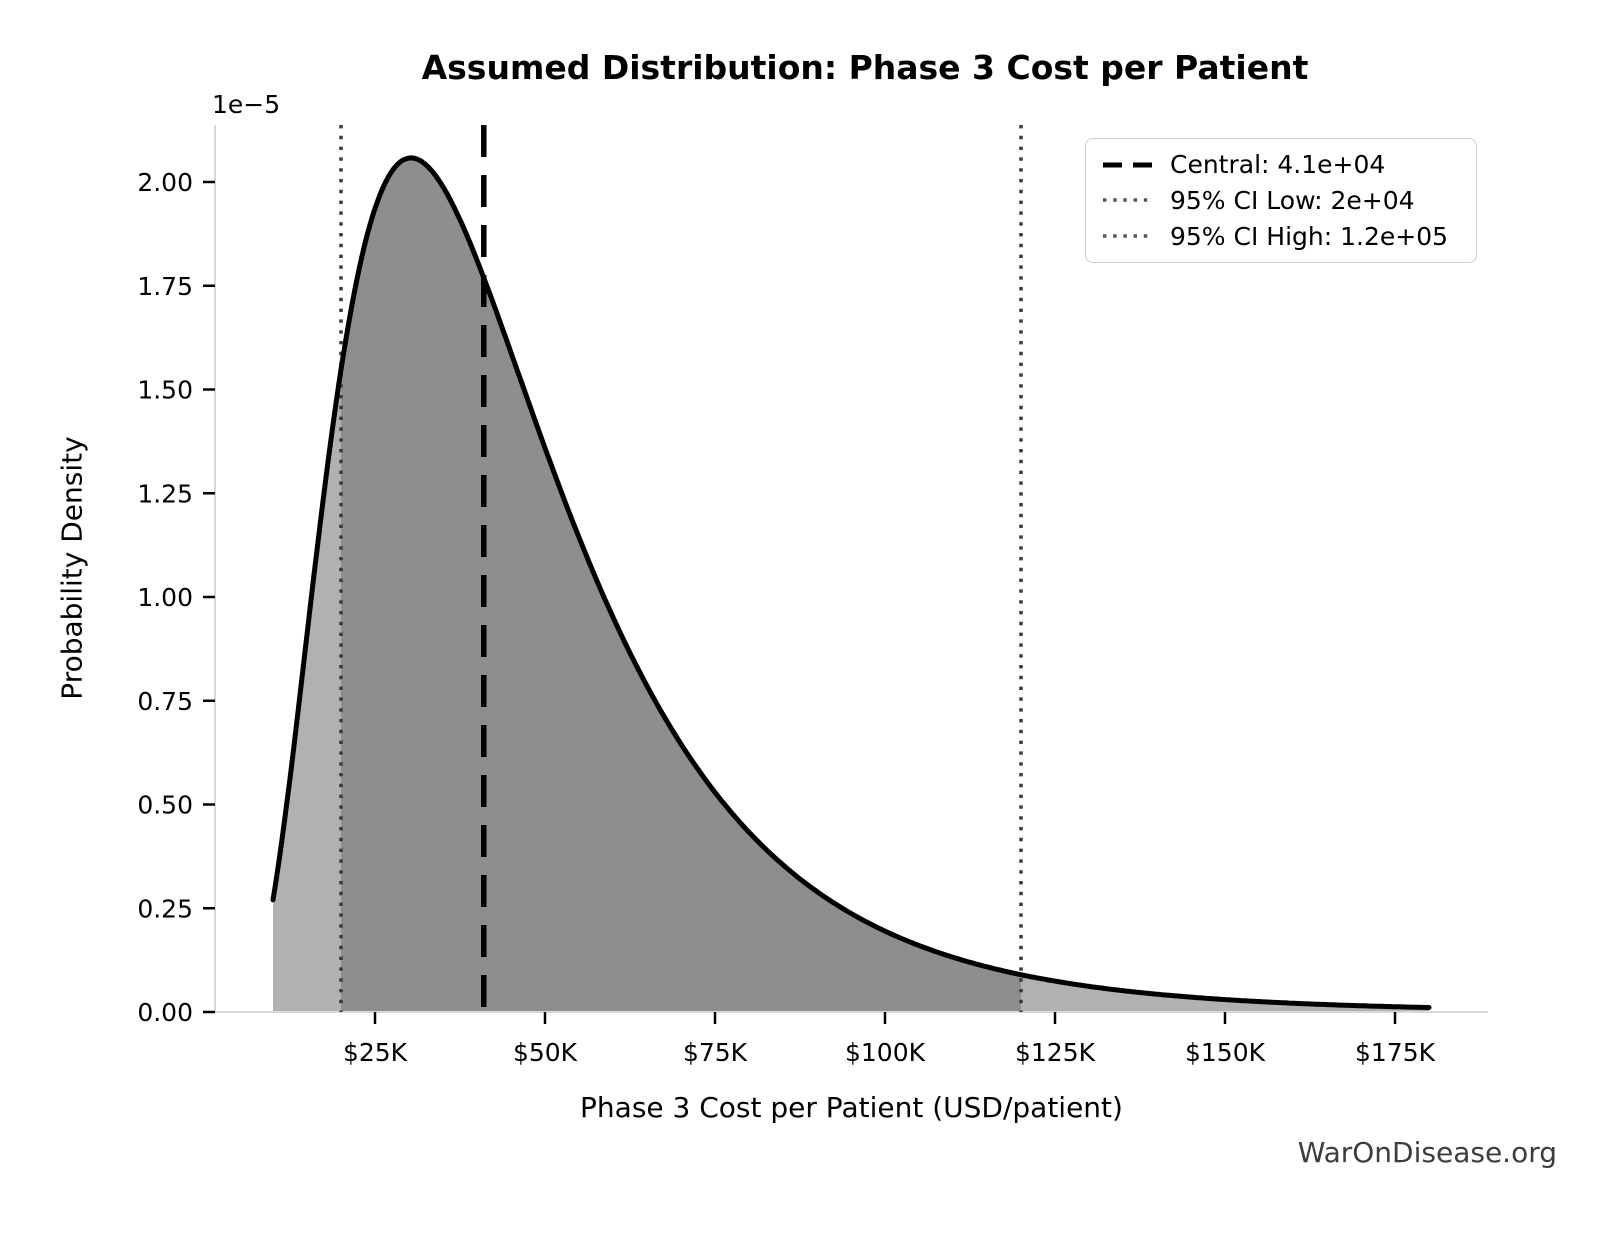 The width and height of the screenshot is (1614, 1234). Describe the element at coordinates (375, 1052) in the screenshot. I see `x-tick-label: $25K` at that location.